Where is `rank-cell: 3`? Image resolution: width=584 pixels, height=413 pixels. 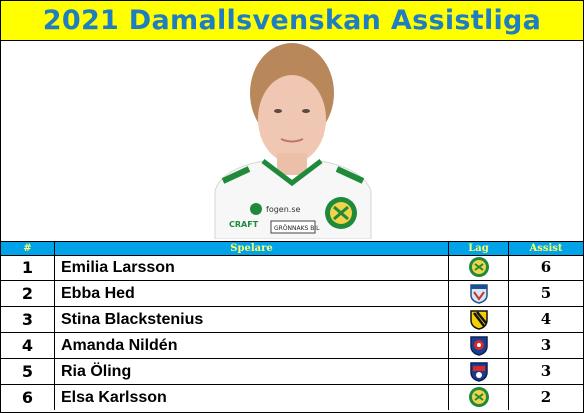
rank-cell: 3 is located at coordinates (28, 319).